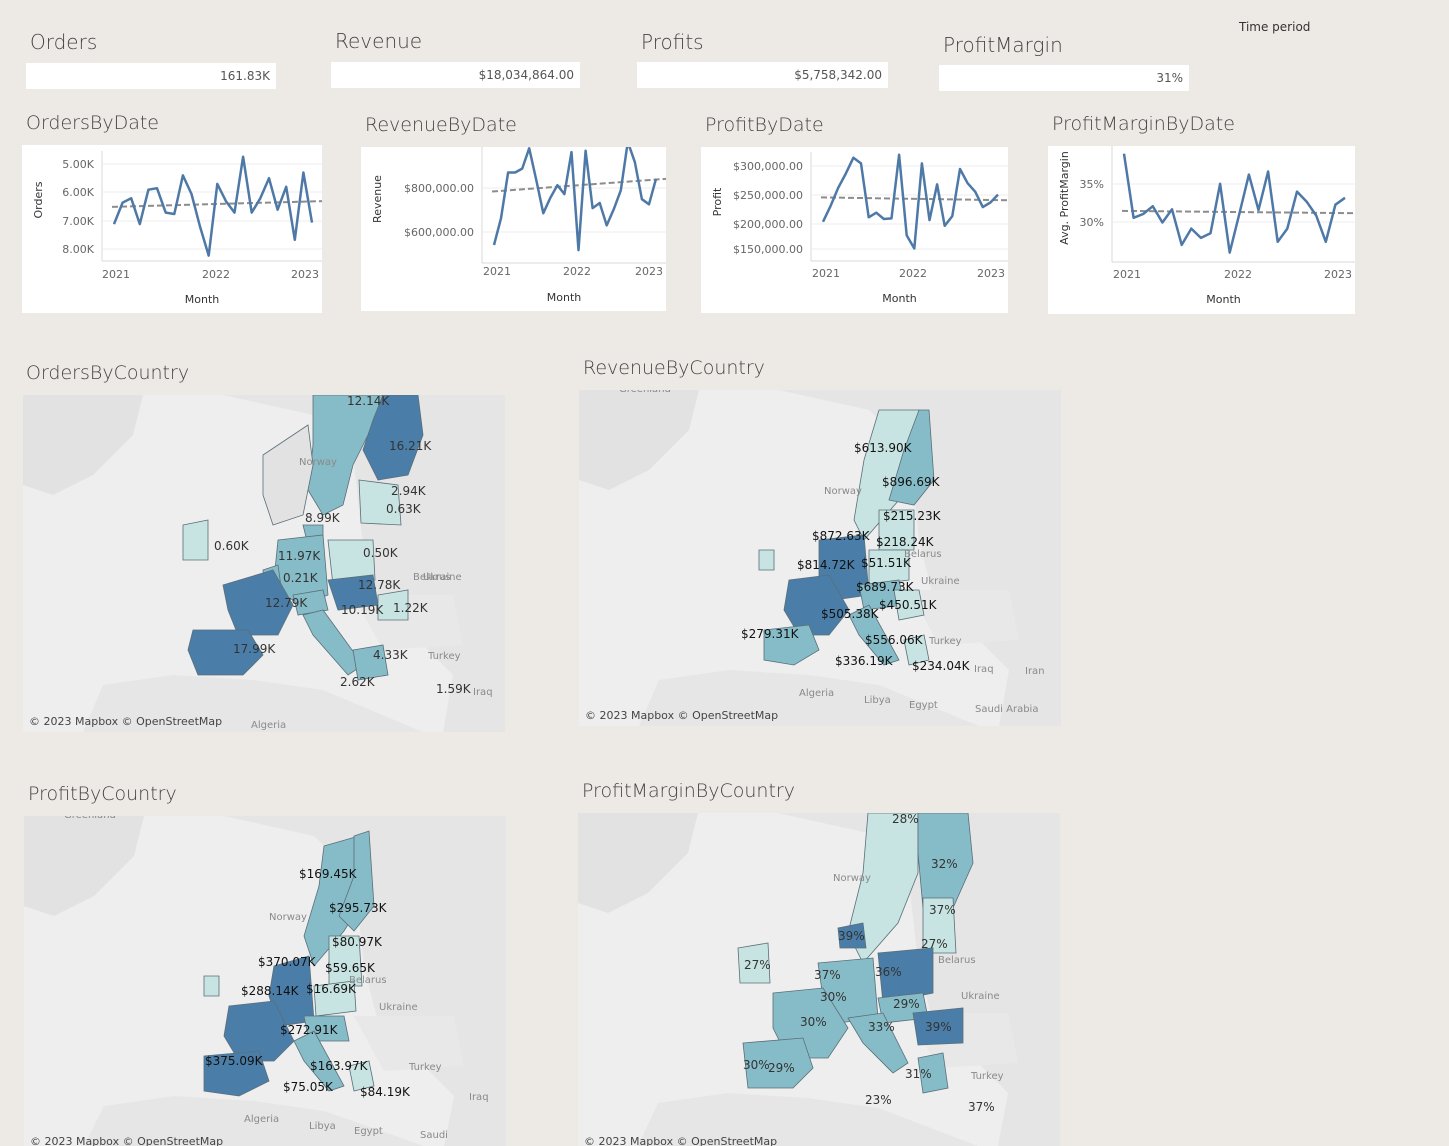 Image resolution: width=1449 pixels, height=1146 pixels. Describe the element at coordinates (308, 1087) in the screenshot. I see `country-value-label: $75.05K` at that location.